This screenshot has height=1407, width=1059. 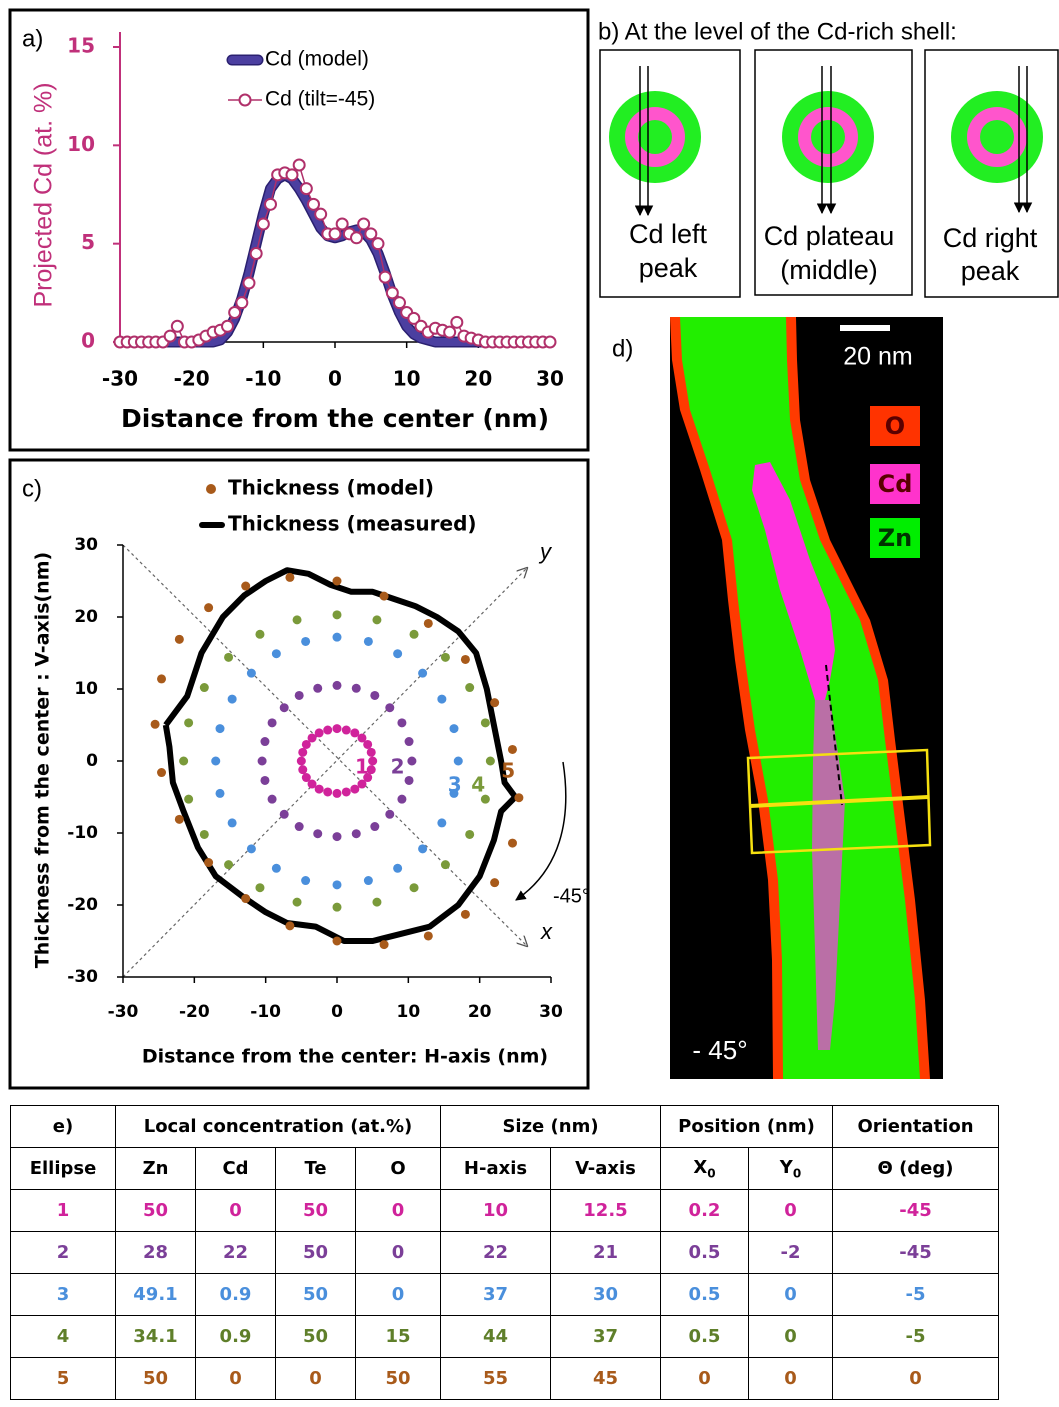 What do you see at coordinates (828, 875) in the screenshot?
I see `cd-core` at bounding box center [828, 875].